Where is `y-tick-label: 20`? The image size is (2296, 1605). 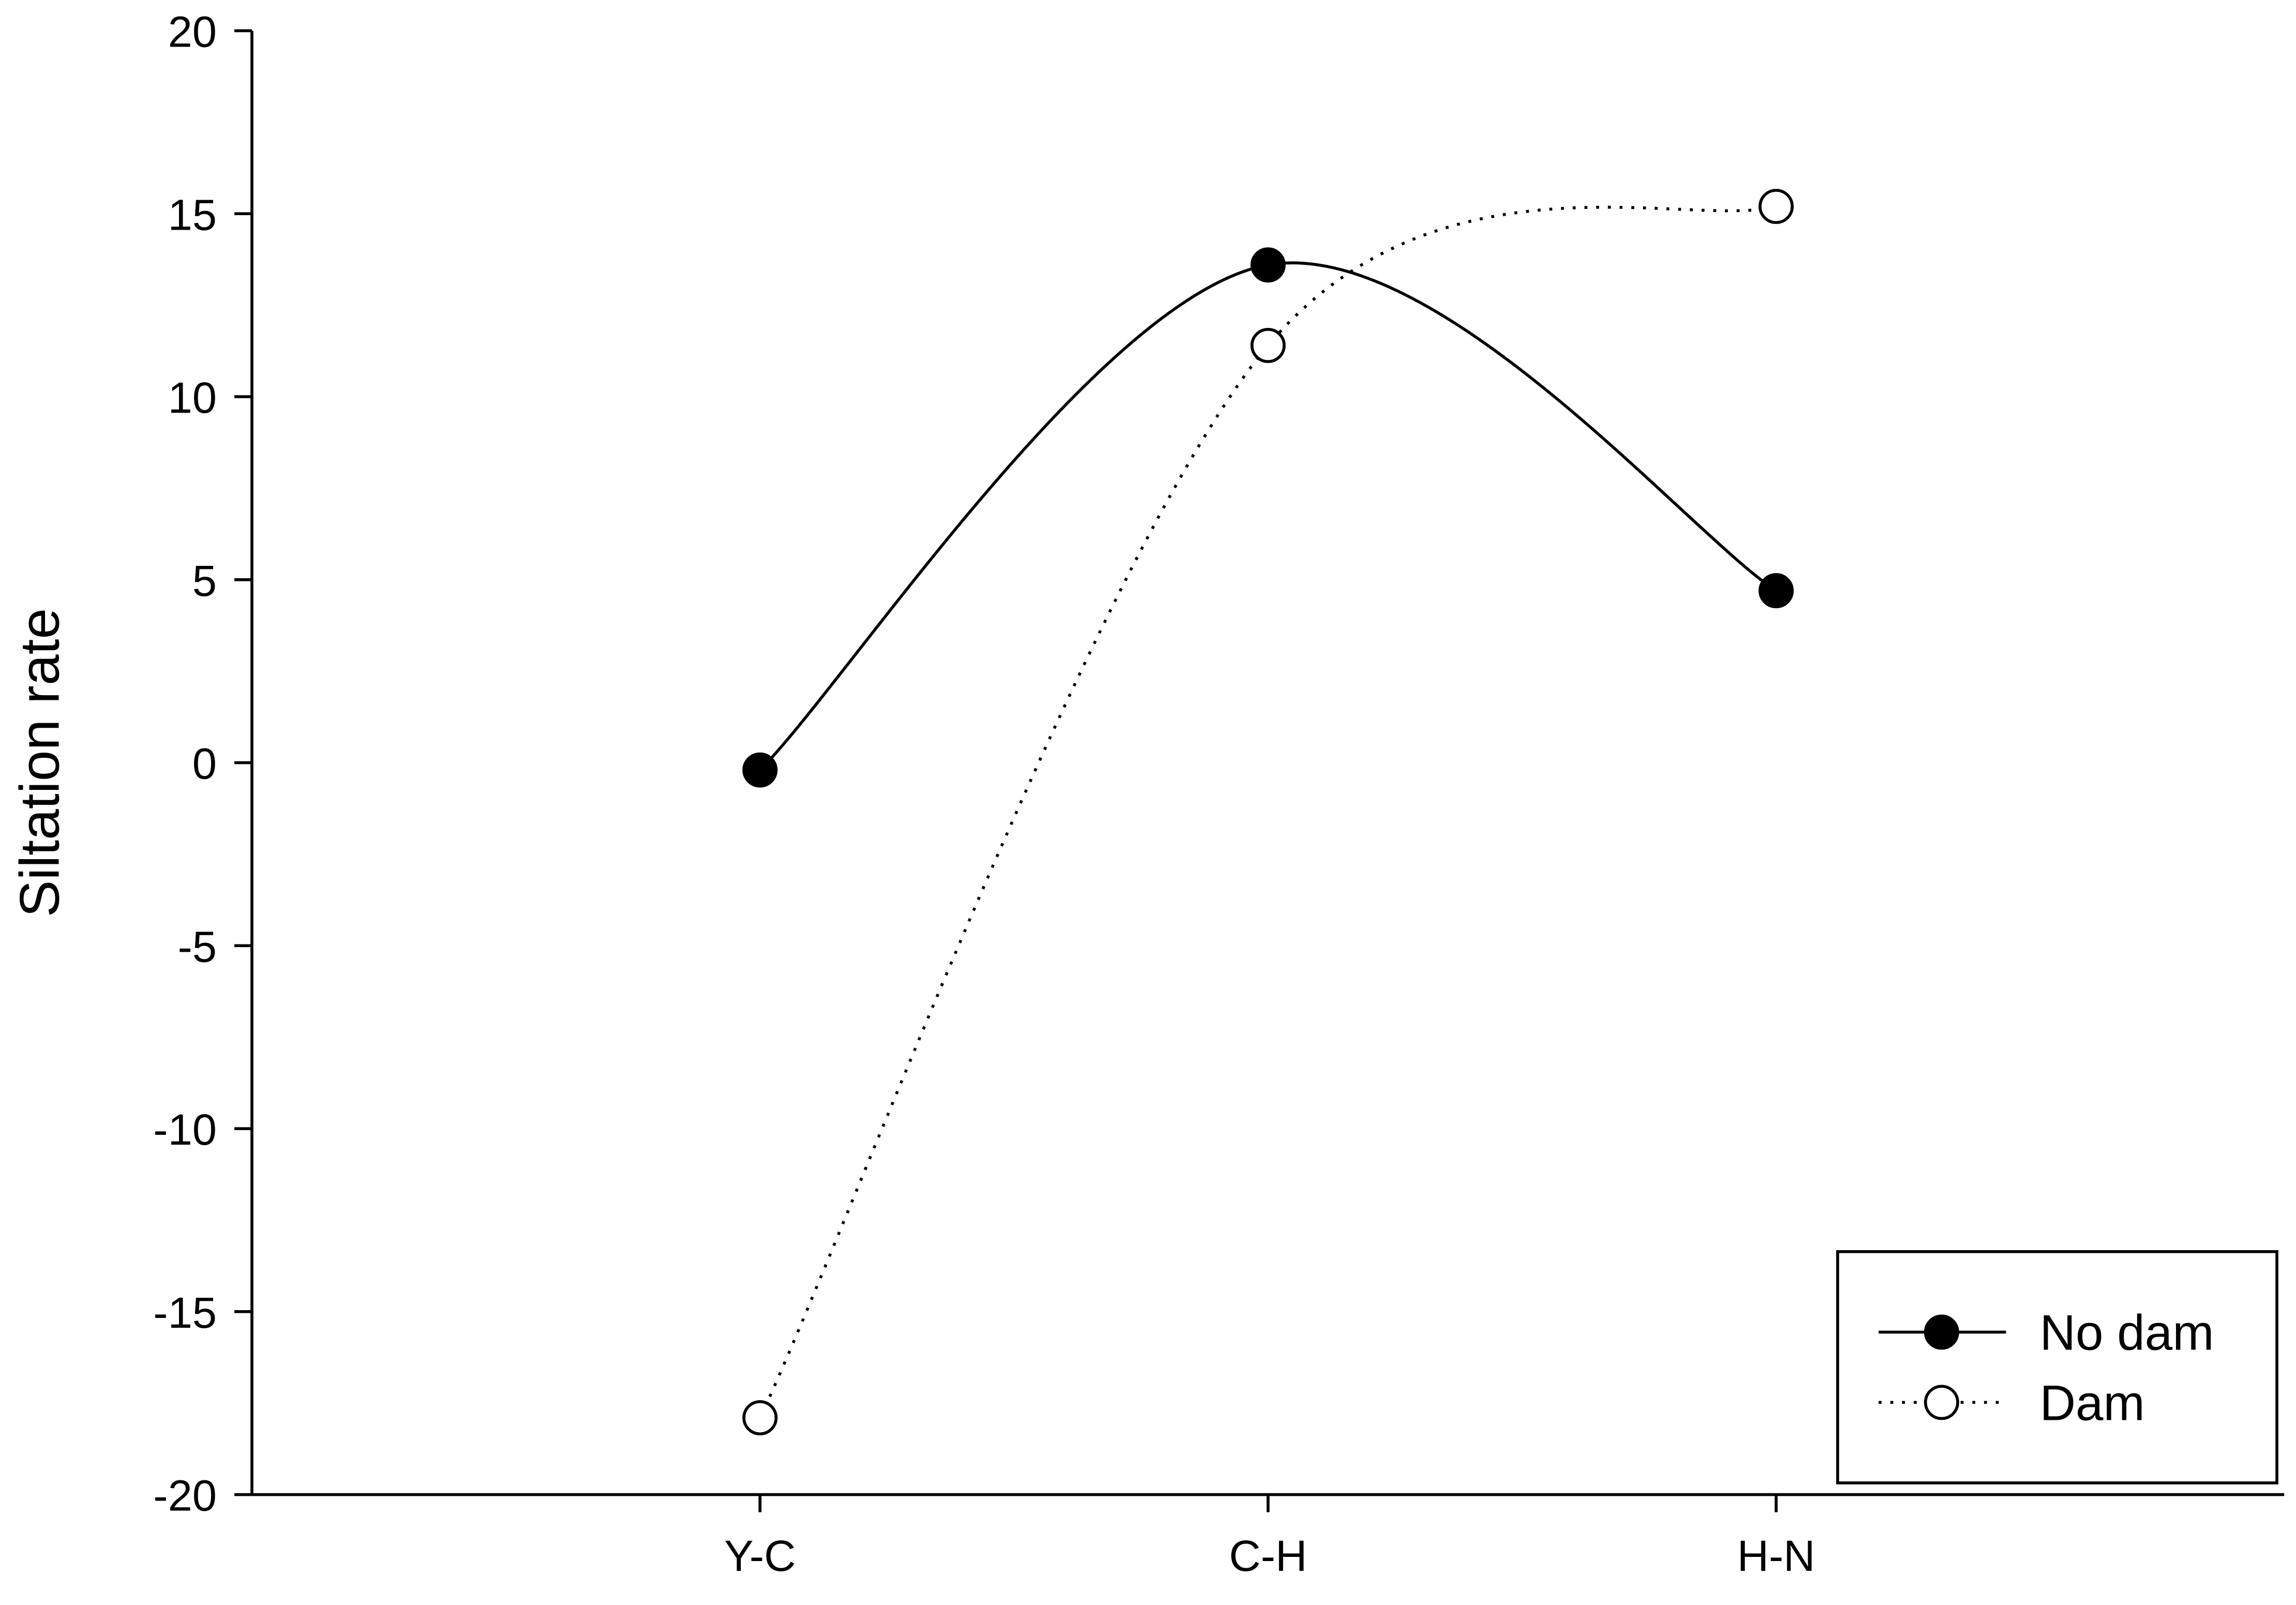 y-tick-label: 20 is located at coordinates (192, 31).